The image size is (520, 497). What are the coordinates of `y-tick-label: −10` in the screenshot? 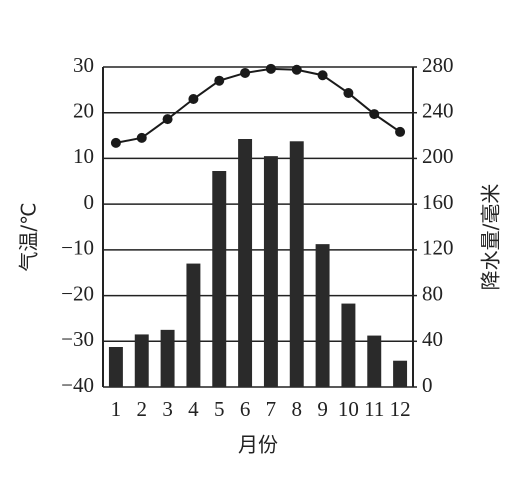 It's located at (77, 248).